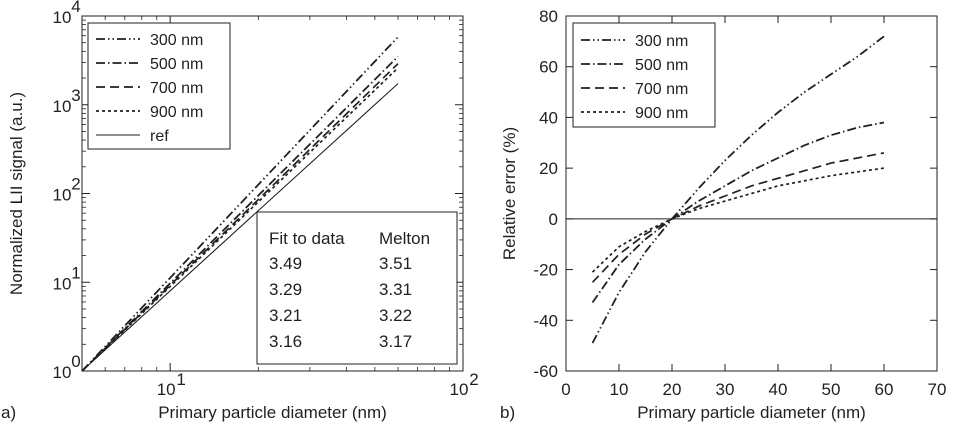 This screenshot has height=428, width=957. What do you see at coordinates (285, 289) in the screenshot?
I see `table-cell: 3.29` at bounding box center [285, 289].